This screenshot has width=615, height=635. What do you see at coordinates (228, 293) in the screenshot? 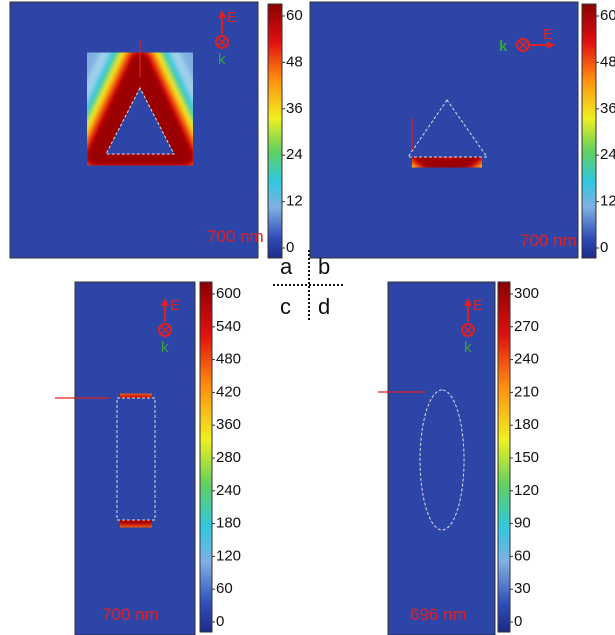
I see `colorbar-tick-label: 600` at bounding box center [228, 293].